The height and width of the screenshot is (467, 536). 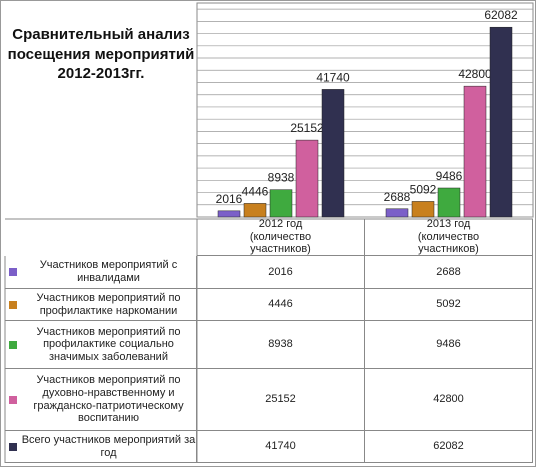 I want to click on legend-entry: Всего участников мероприятий за год, so click(x=101, y=447).